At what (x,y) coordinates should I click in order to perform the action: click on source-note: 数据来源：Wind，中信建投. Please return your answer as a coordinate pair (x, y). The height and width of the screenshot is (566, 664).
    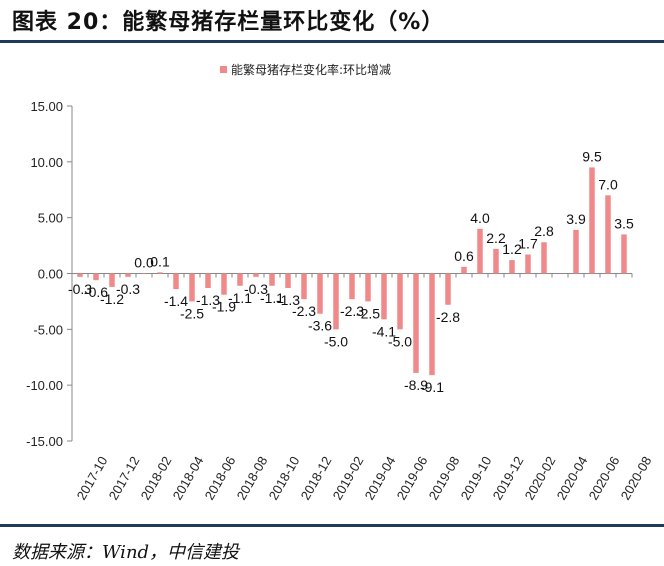
    Looking at the image, I should click on (126, 552).